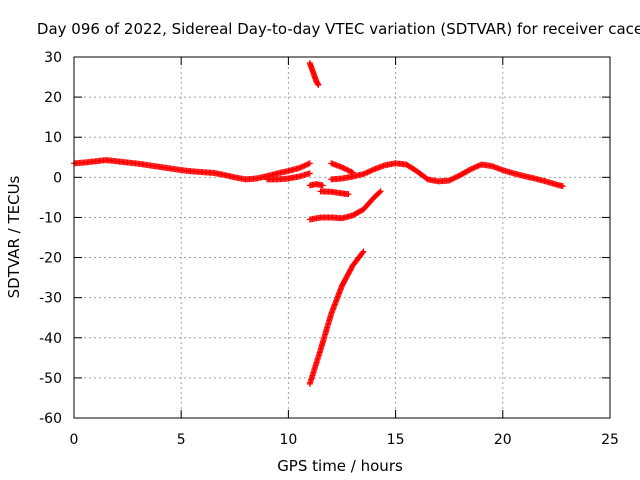  I want to click on y-tick-label: 10, so click(53, 138).